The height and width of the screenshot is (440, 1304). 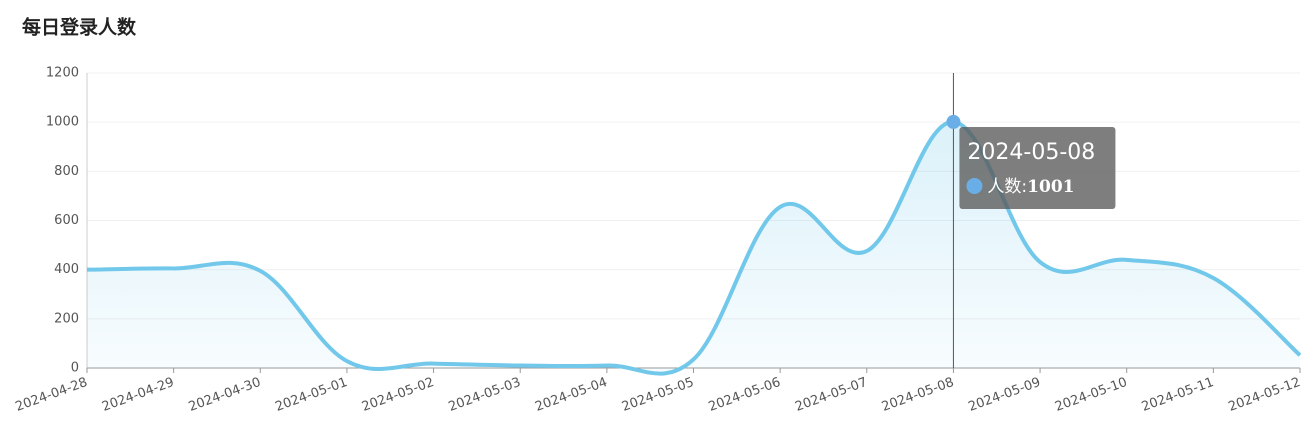 What do you see at coordinates (974, 186) in the screenshot?
I see `tooltip-dot` at bounding box center [974, 186].